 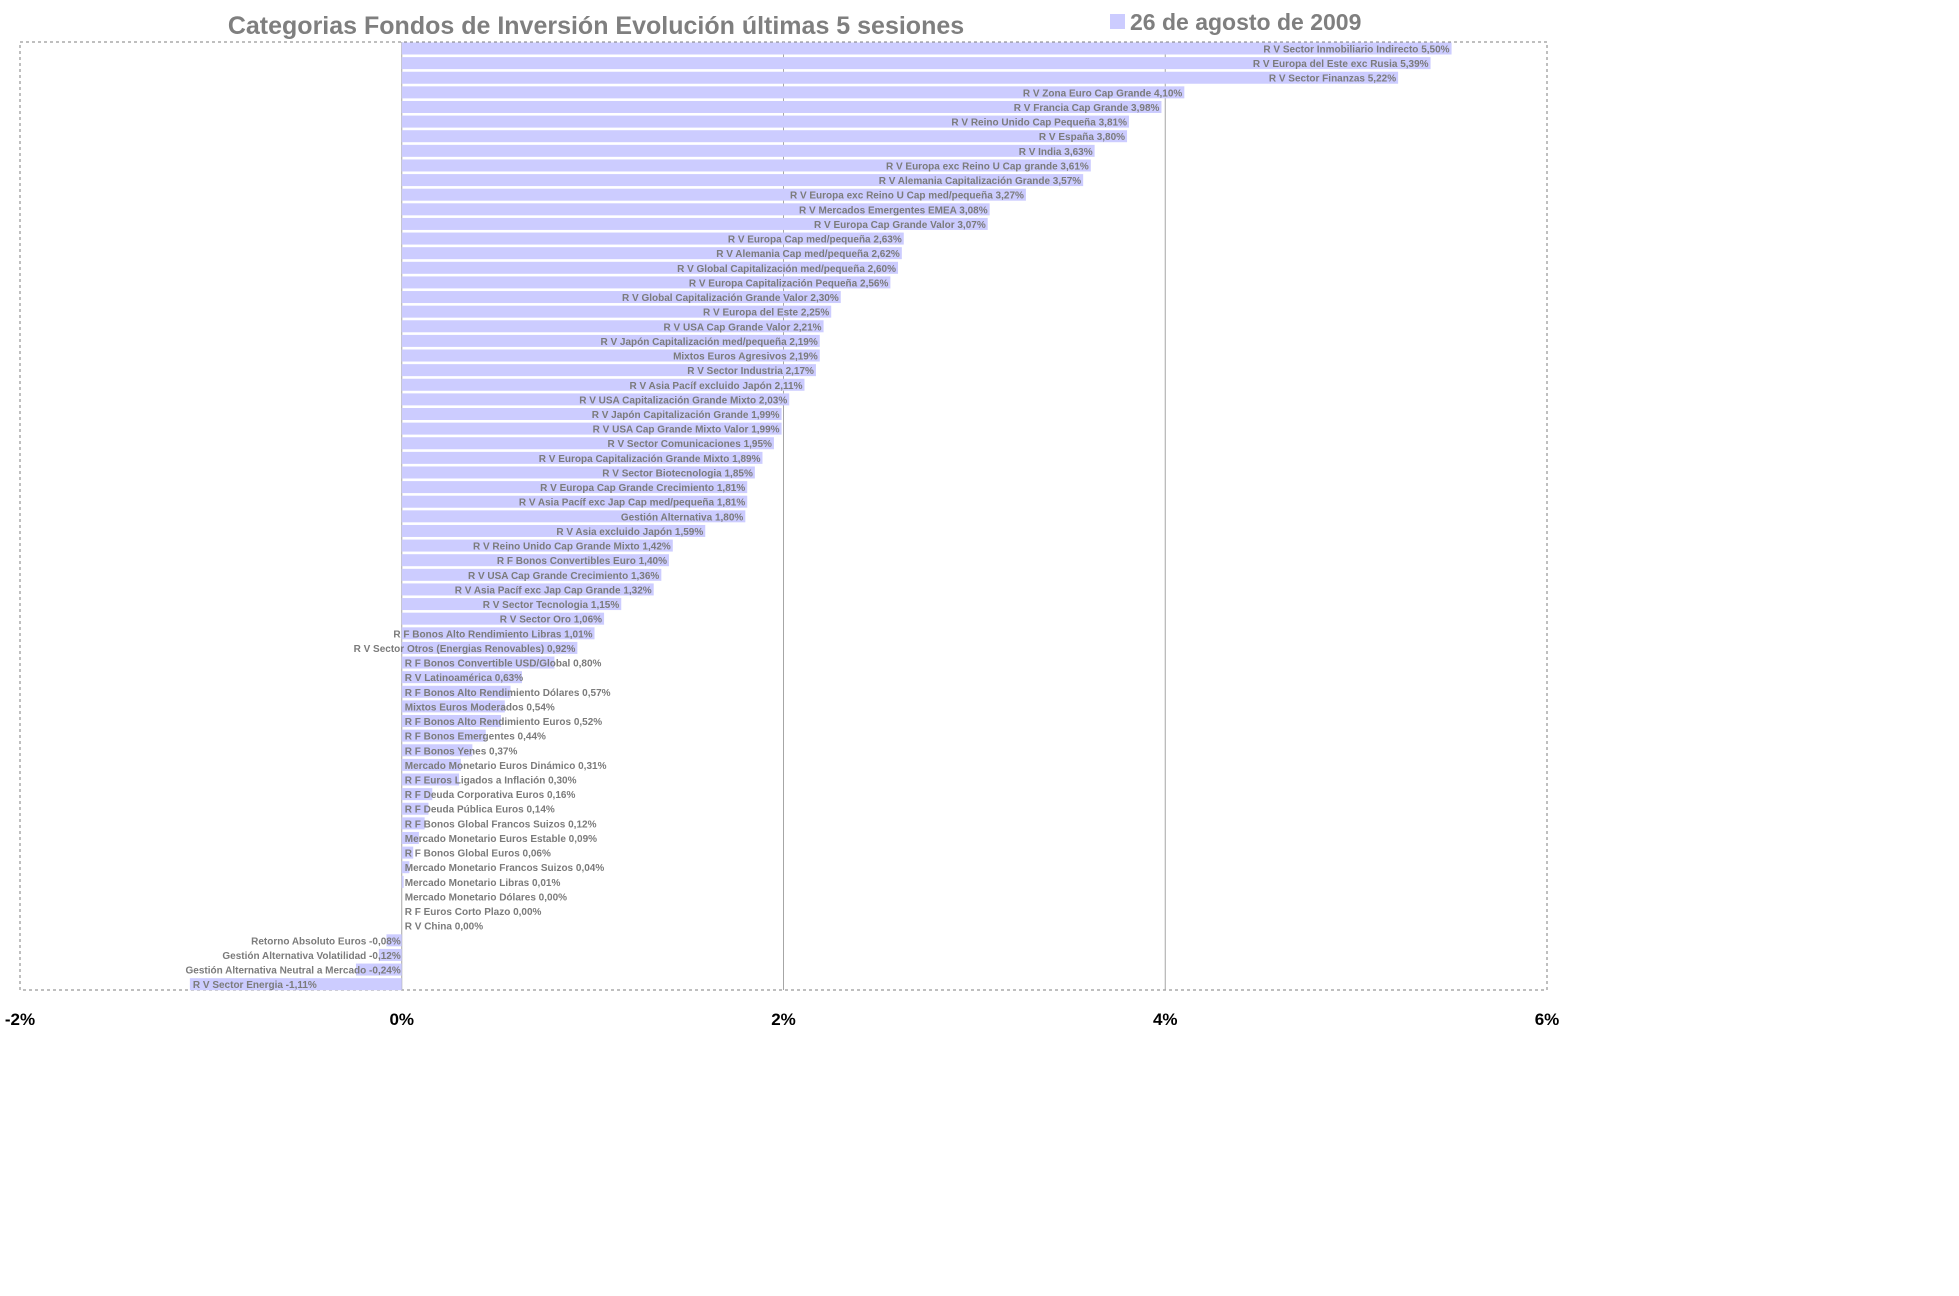 What do you see at coordinates (1245, 22) in the screenshot?
I see `legend-label: 26 de agosto de 2009` at bounding box center [1245, 22].